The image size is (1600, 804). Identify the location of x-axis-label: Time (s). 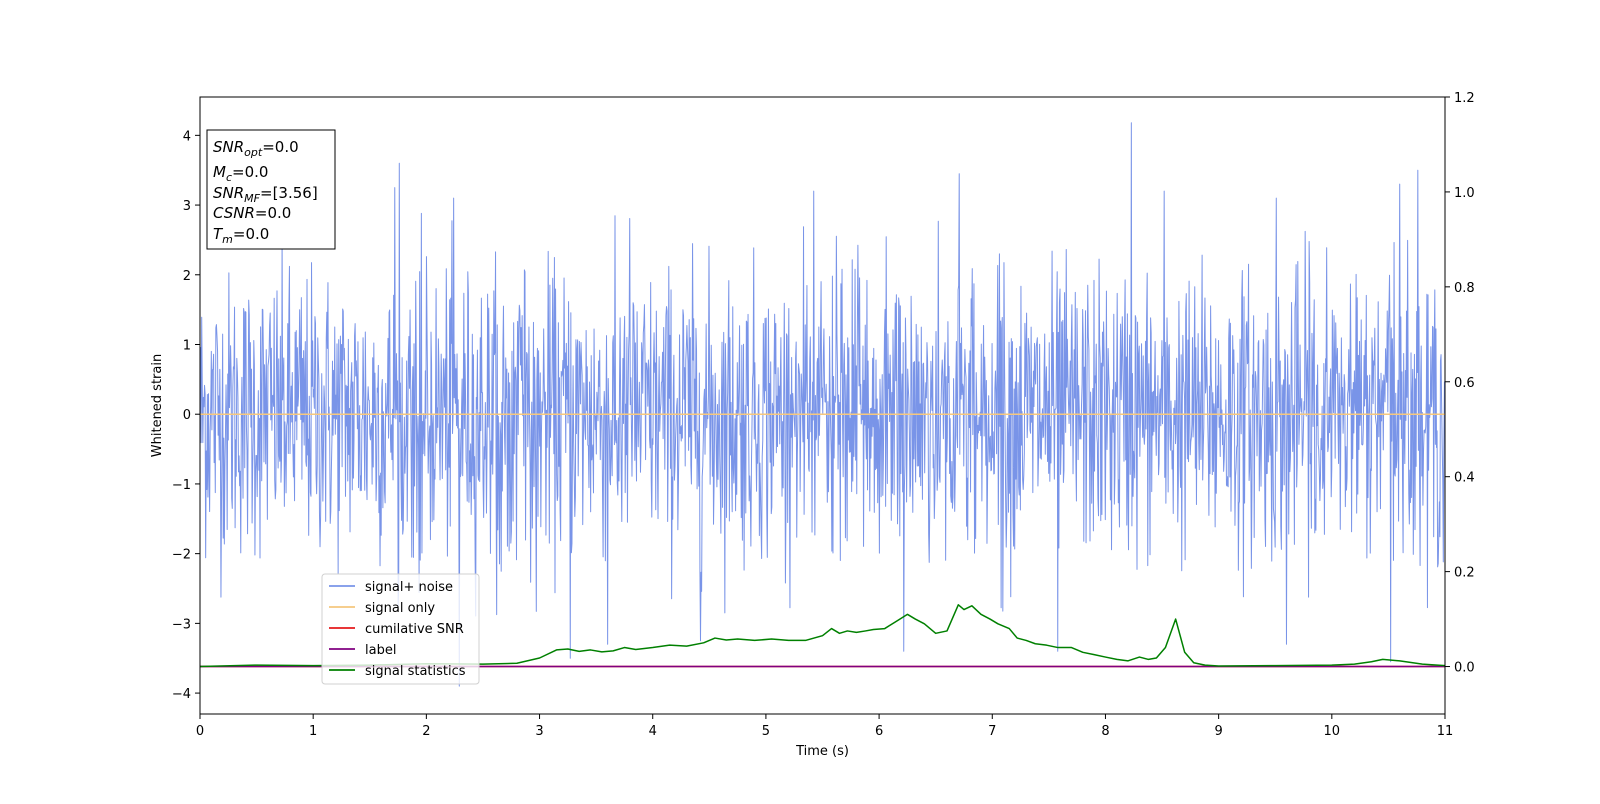
(822, 751).